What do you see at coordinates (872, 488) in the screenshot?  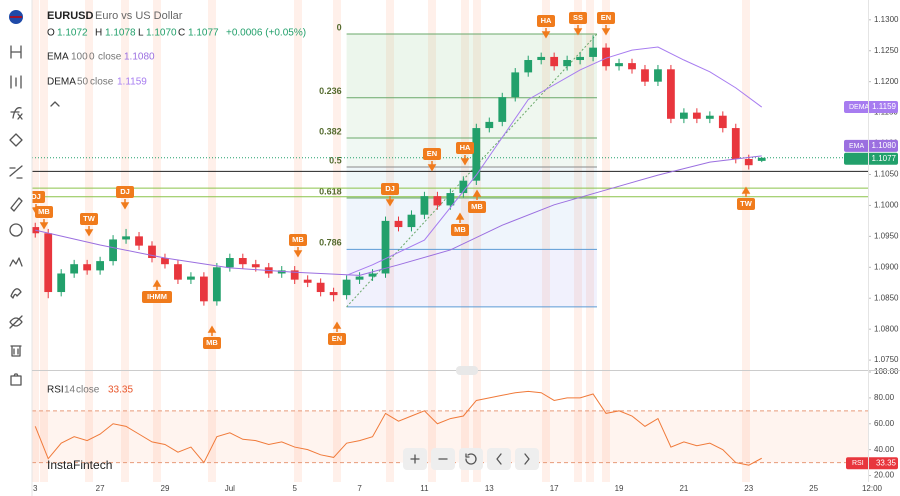 I see `x-tick-label: 12:00` at bounding box center [872, 488].